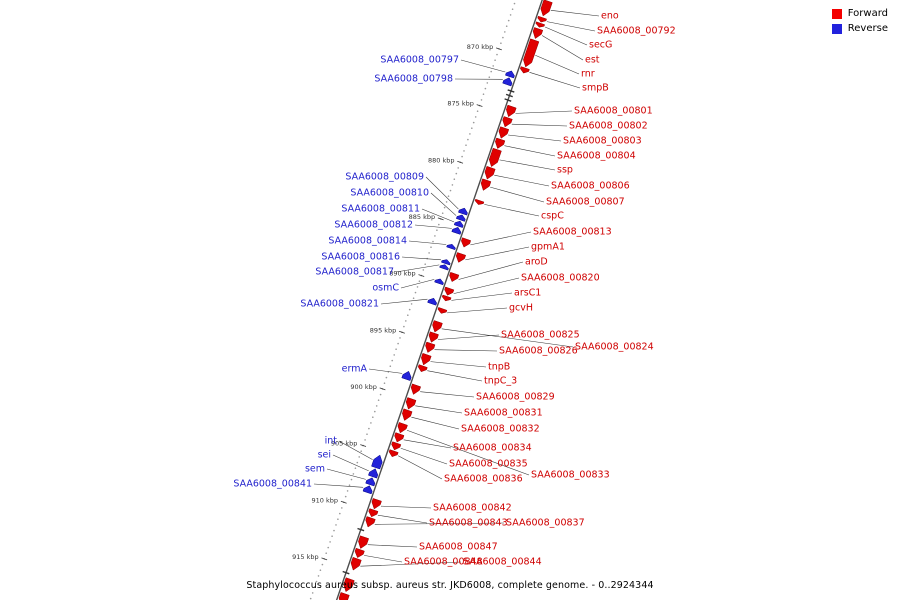 The width and height of the screenshot is (900, 600). I want to click on gene-label-SAA6008_00816: SAA6008_00816, so click(360, 257).